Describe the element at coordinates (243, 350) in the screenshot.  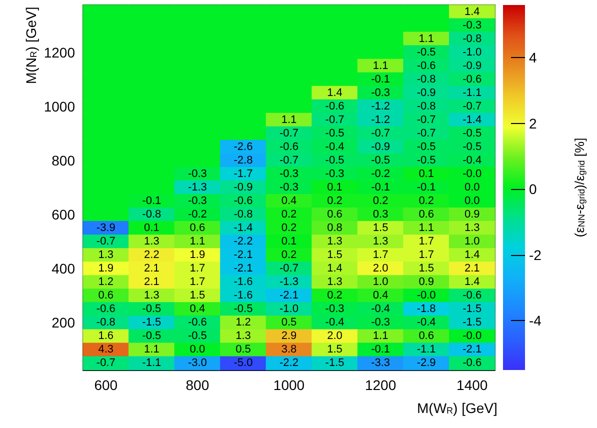
I see `data-label: 0.5` at that location.